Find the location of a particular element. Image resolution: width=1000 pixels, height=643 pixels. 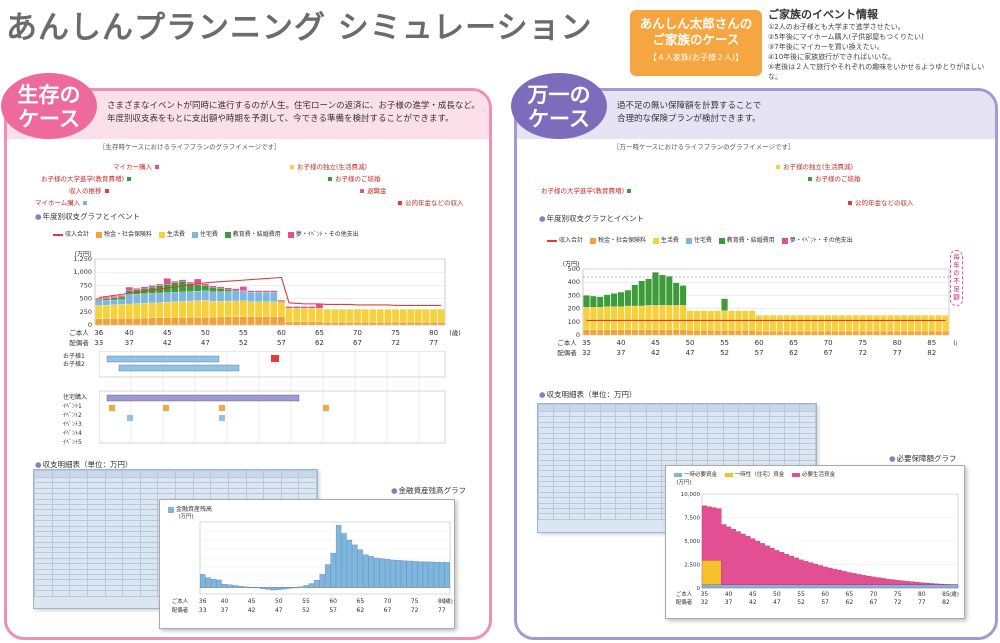

case-box-line3: 【４人家族(お子様２人)】 is located at coordinates (696, 57).